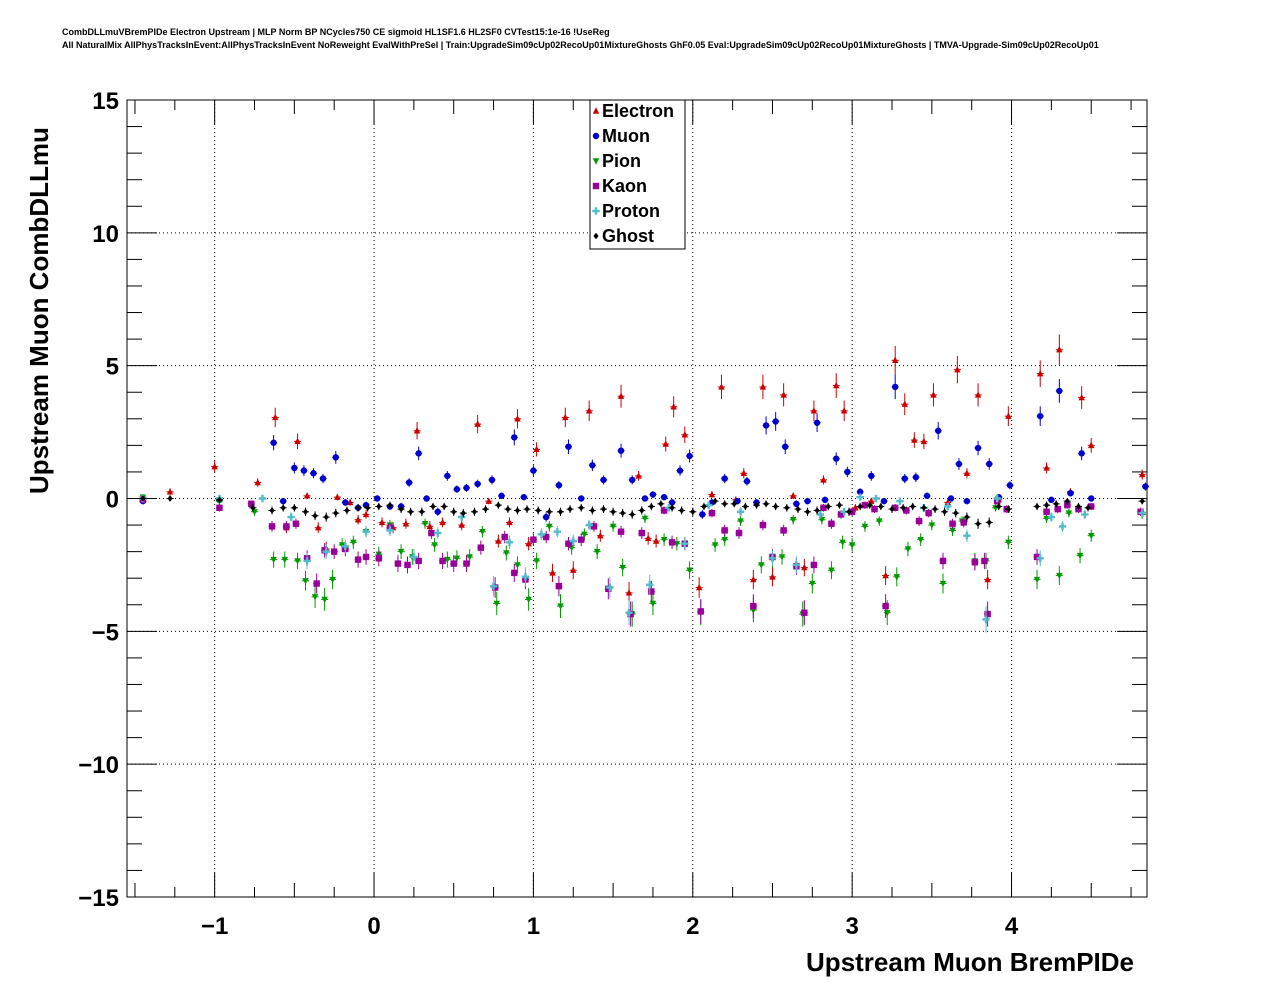  What do you see at coordinates (642, 512) in the screenshot?
I see `series-ghost` at bounding box center [642, 512].